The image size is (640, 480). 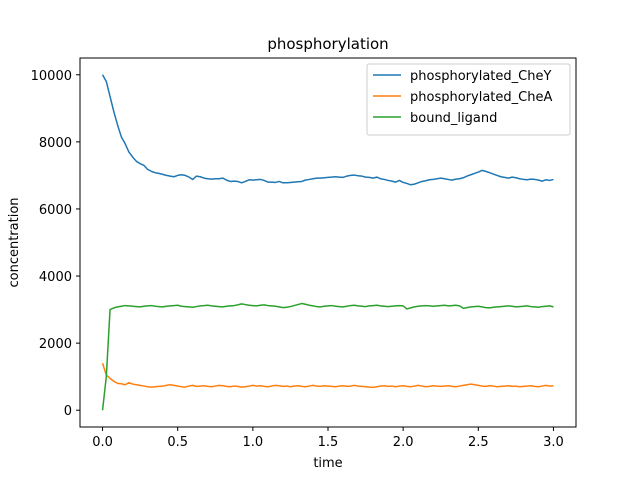 What do you see at coordinates (253, 442) in the screenshot?
I see `x-tick-label: 1.0` at bounding box center [253, 442].